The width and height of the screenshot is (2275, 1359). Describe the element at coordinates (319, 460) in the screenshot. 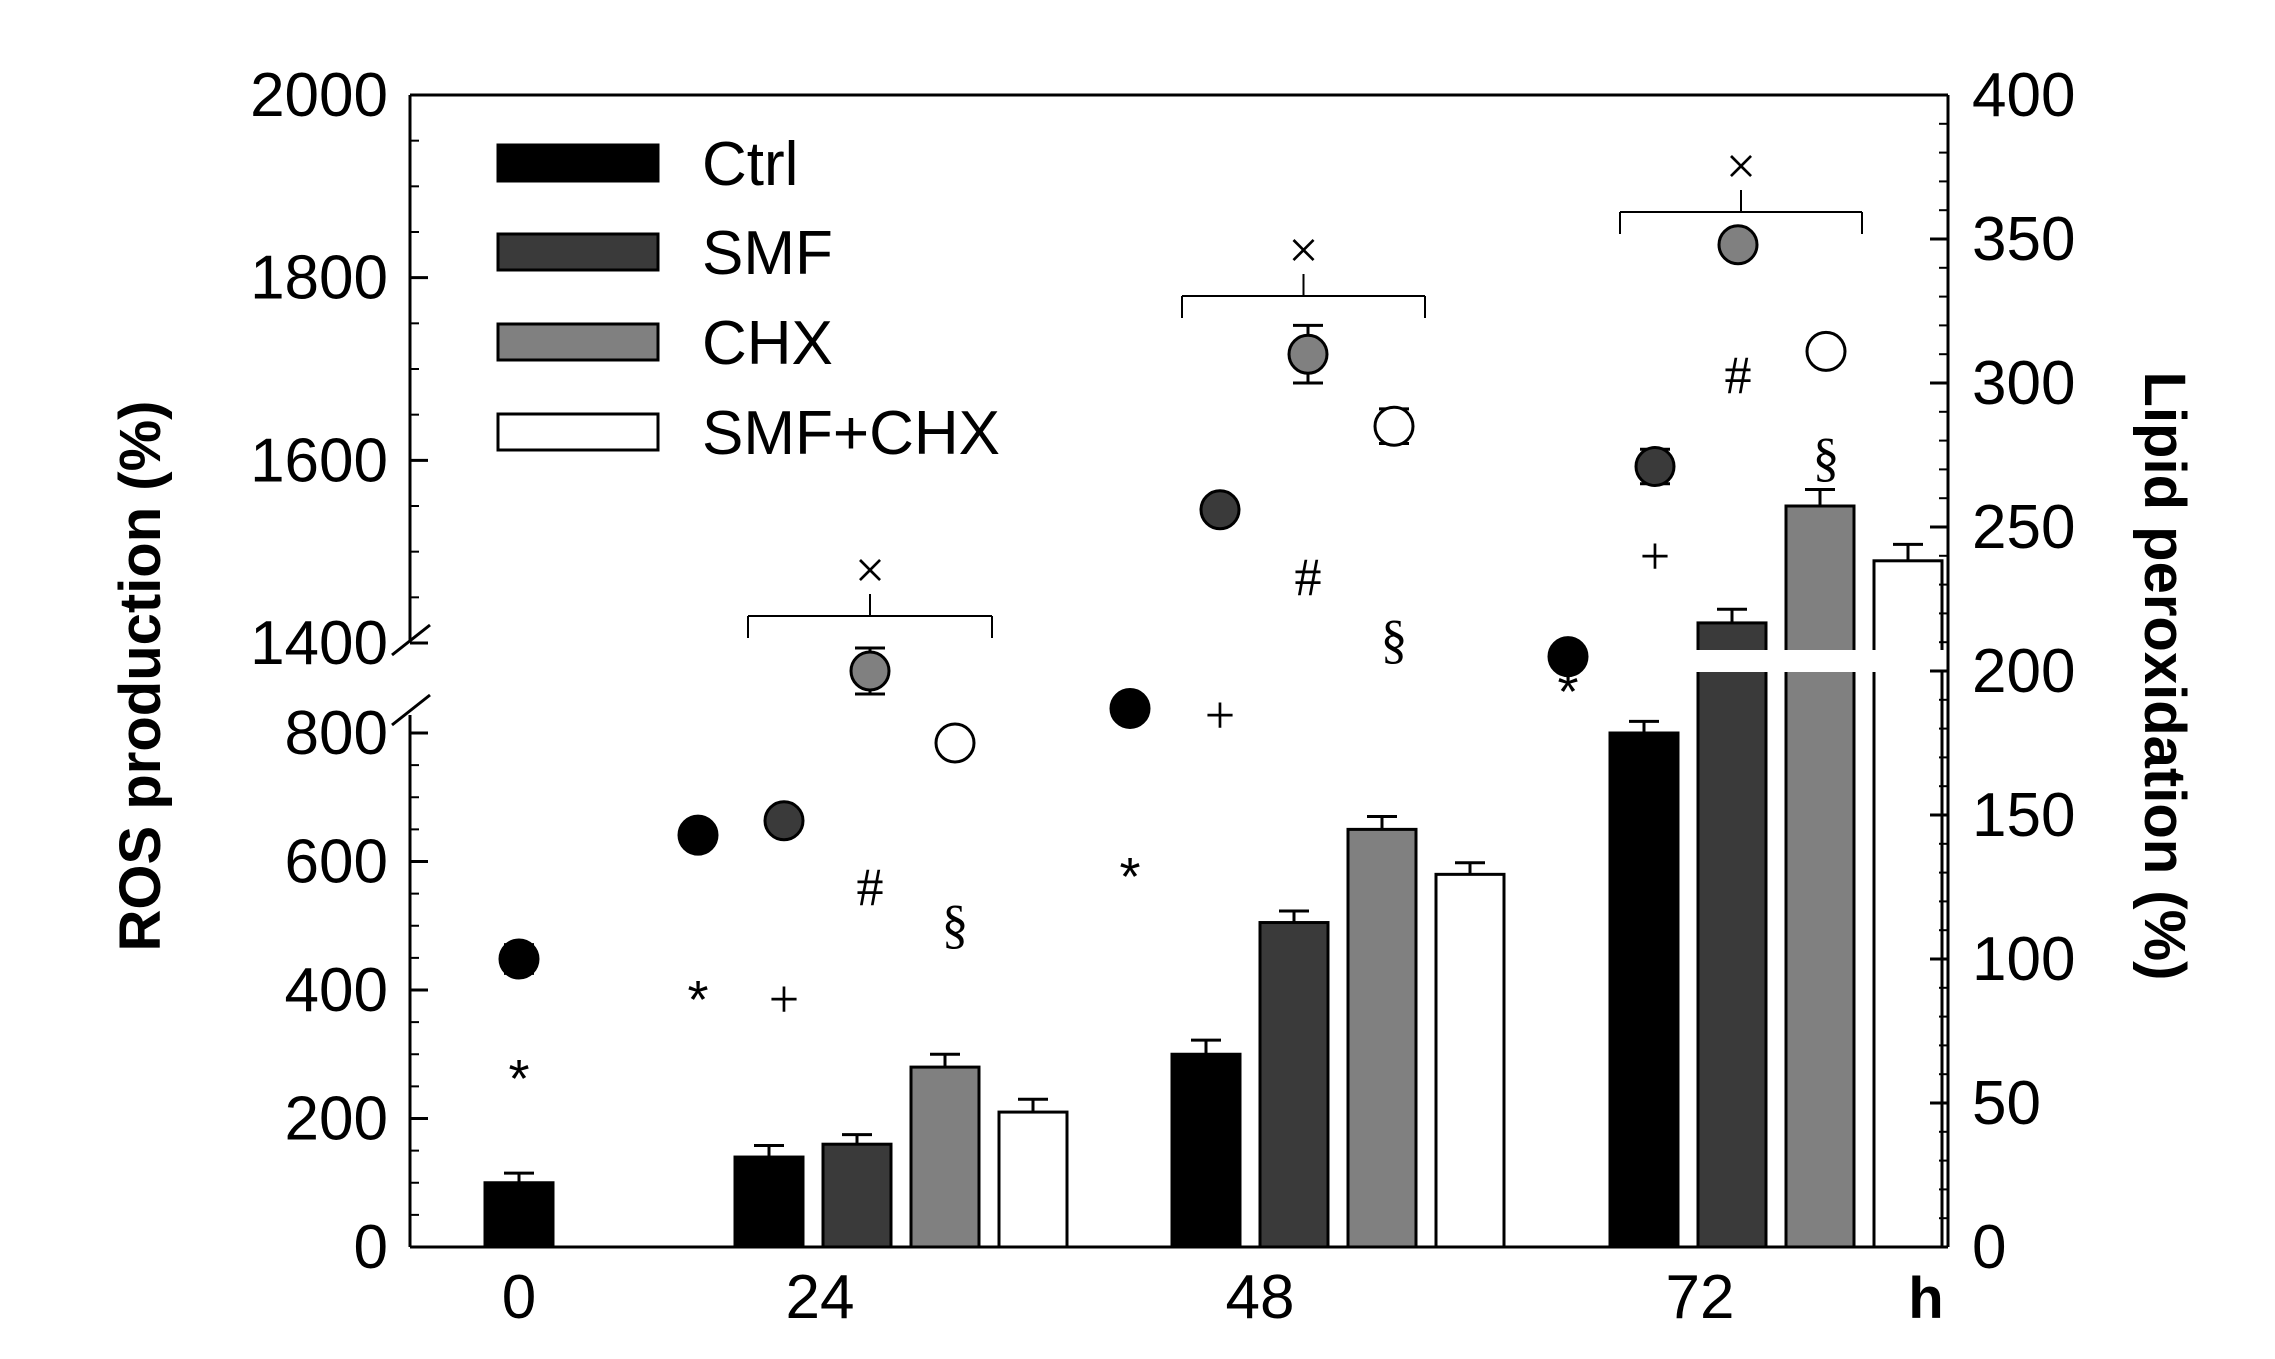

I see `y-left-tick-label: 1600` at that location.